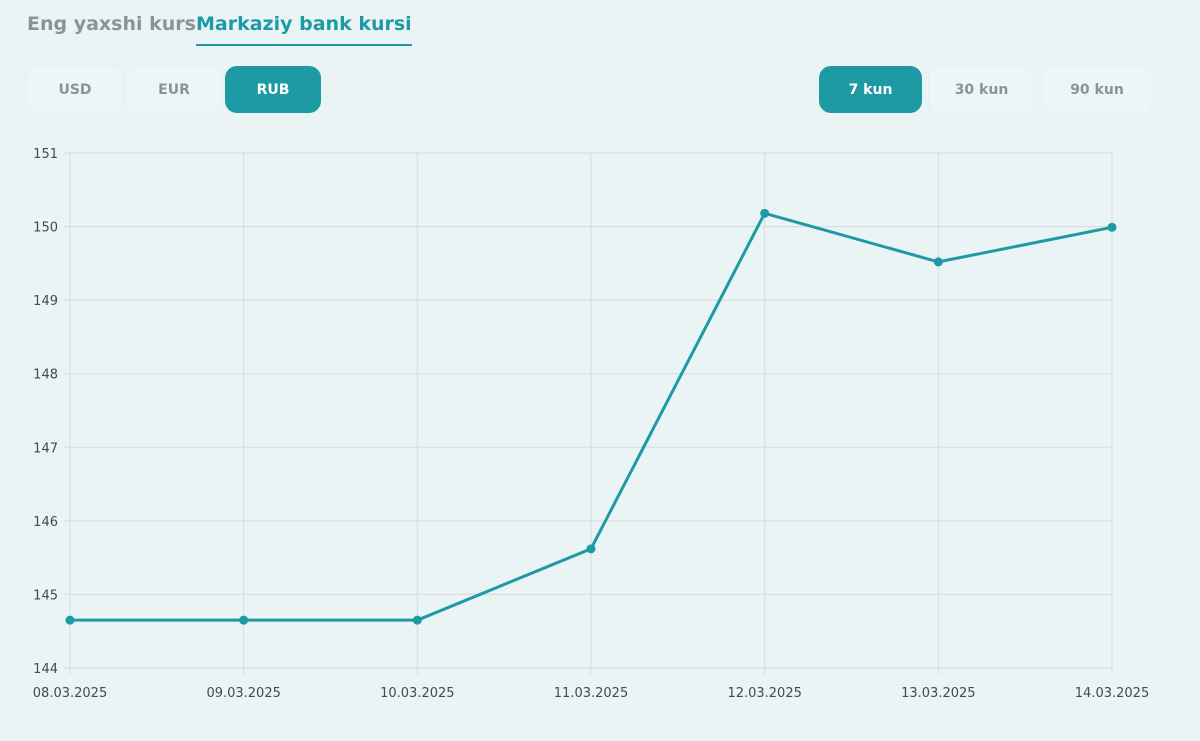 This screenshot has height=741, width=1200. What do you see at coordinates (45, 448) in the screenshot?
I see `y-tick-label: 147` at bounding box center [45, 448].